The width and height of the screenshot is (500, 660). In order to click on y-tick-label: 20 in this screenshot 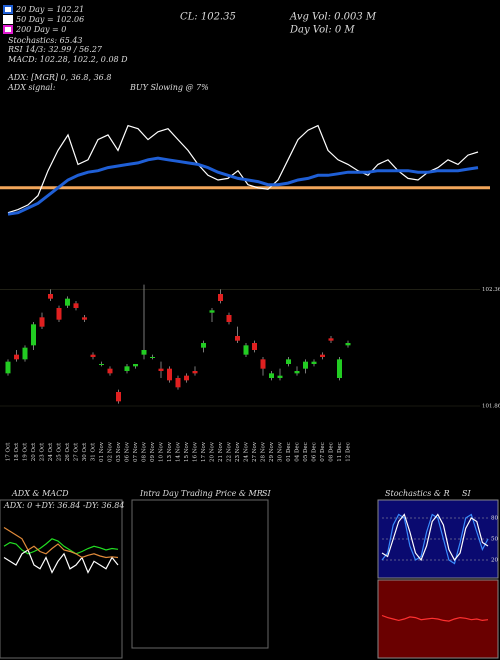, I will do `click(494, 561)`.